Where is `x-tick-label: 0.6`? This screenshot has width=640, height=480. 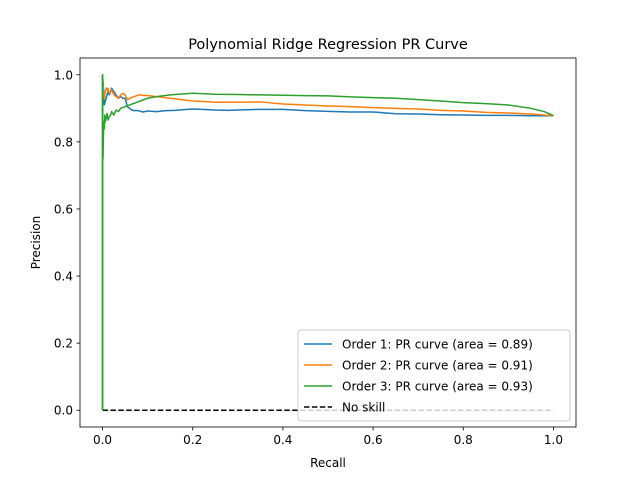
x-tick-label: 0.6 is located at coordinates (373, 440).